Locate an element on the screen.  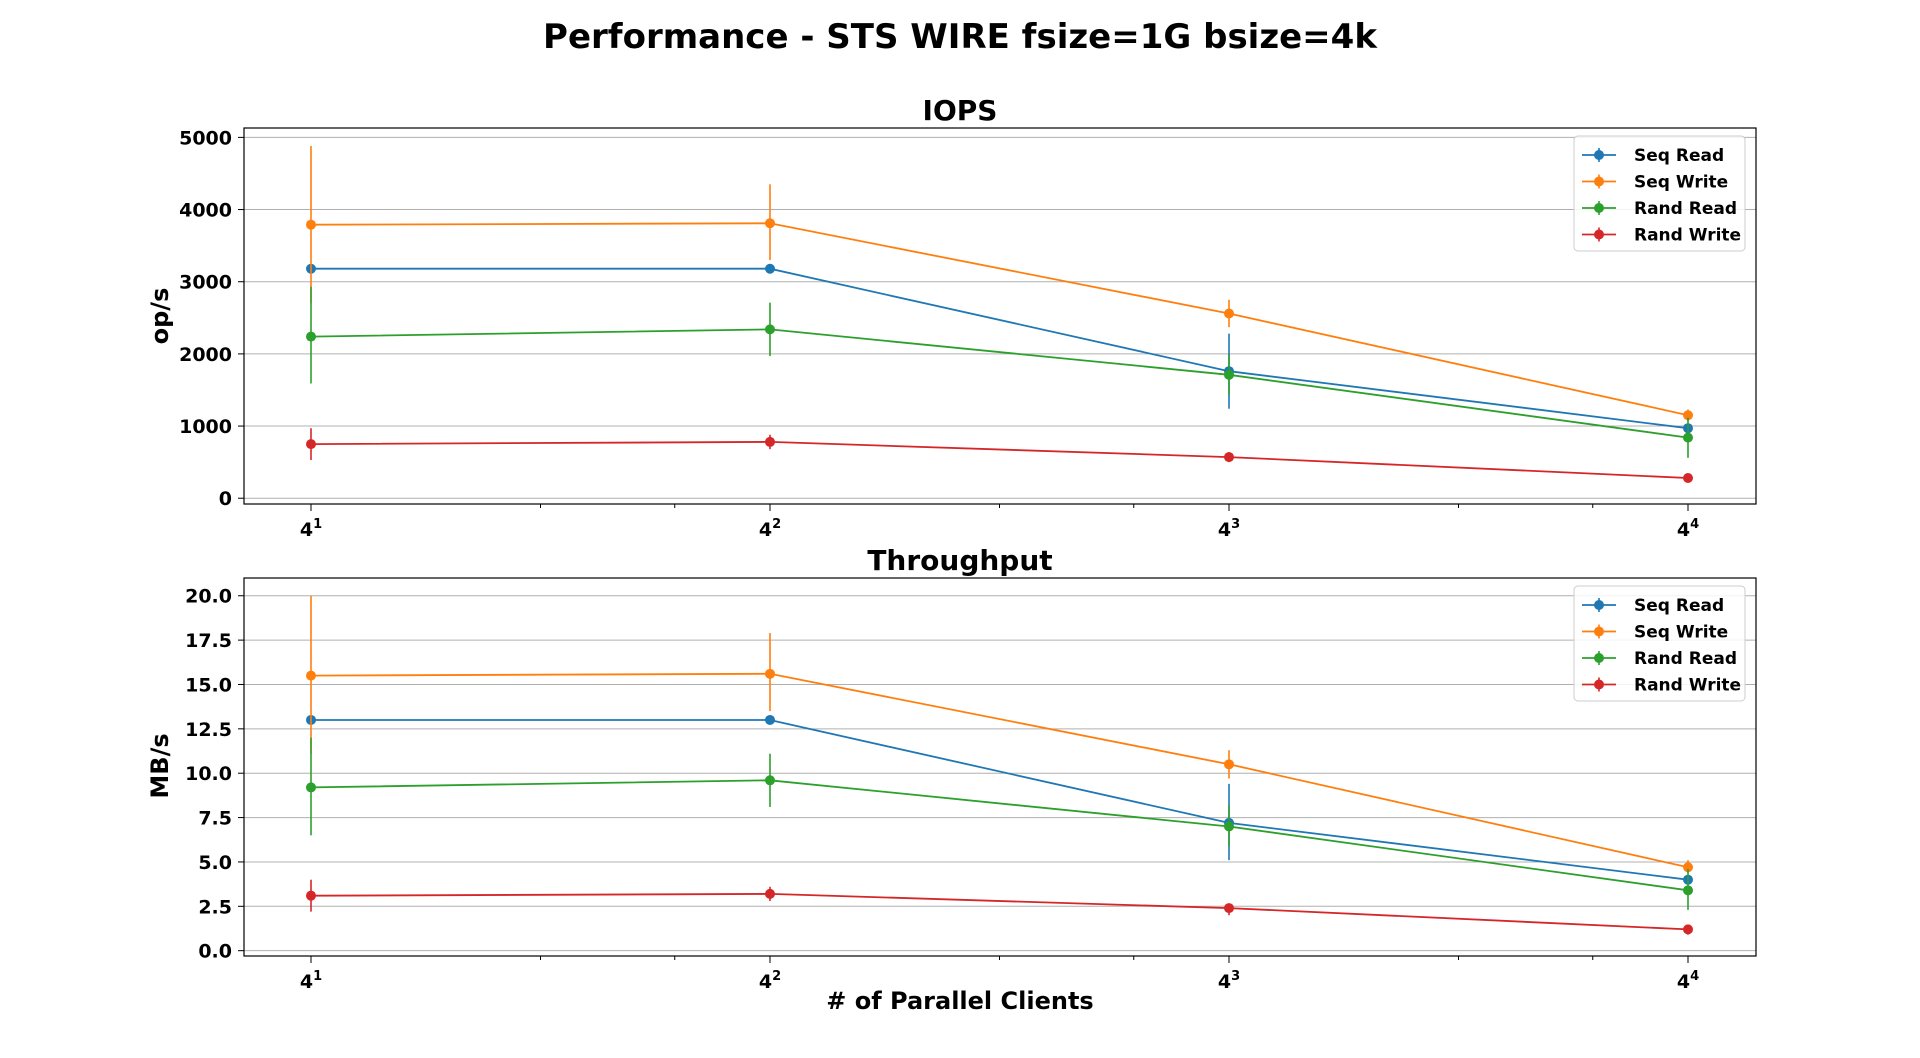
figure-title: Performance - STS WIRE fsize=1G bsize=4k is located at coordinates (960, 37).